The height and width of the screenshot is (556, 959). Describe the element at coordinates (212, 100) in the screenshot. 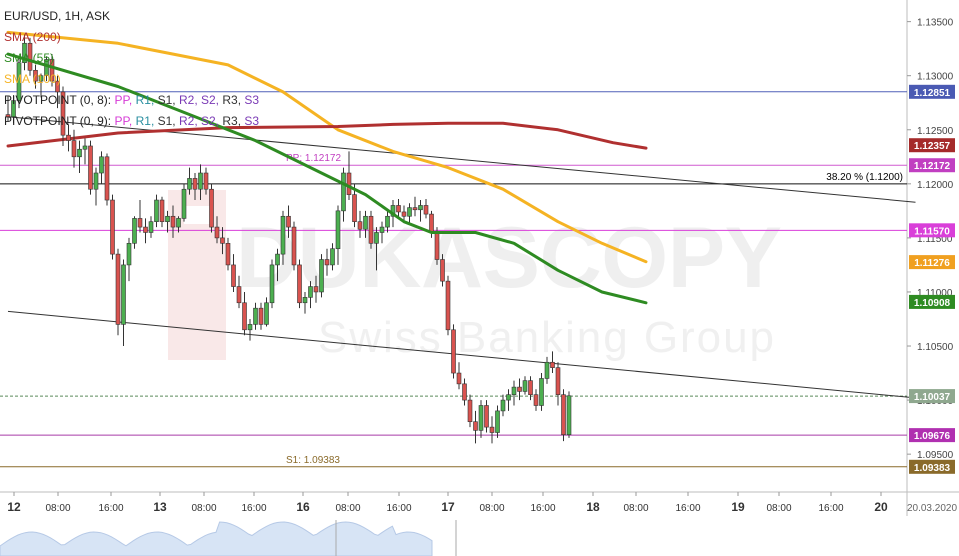

I see `pivot-item-4: S2,` at that location.